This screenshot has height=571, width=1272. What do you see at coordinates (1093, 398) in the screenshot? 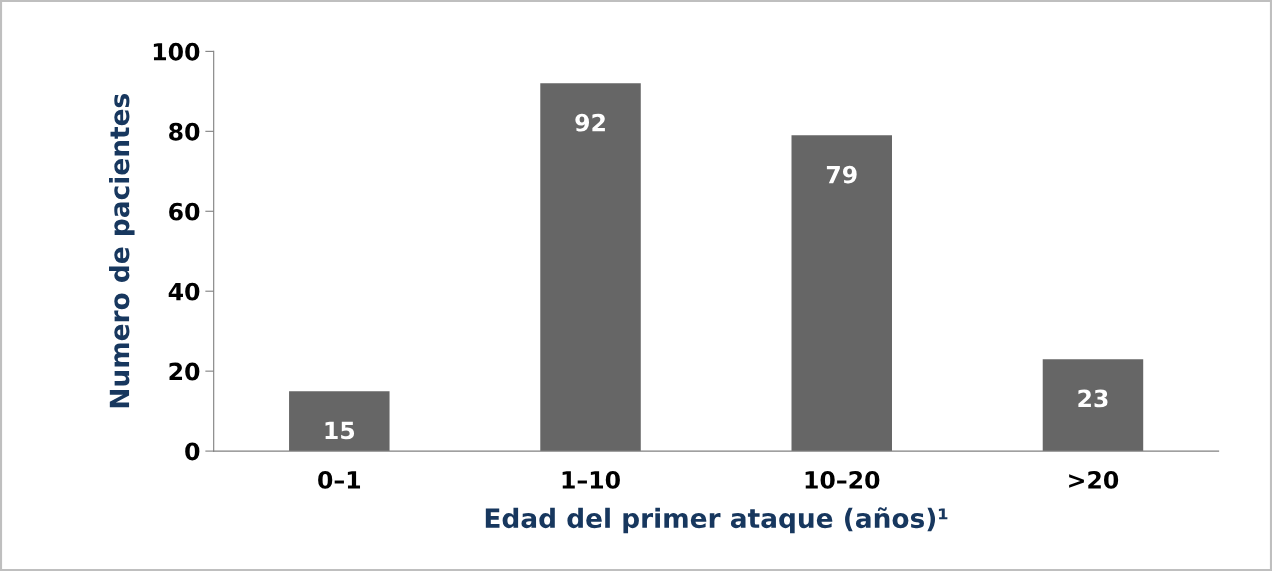
I see `data-label: 23` at bounding box center [1093, 398].